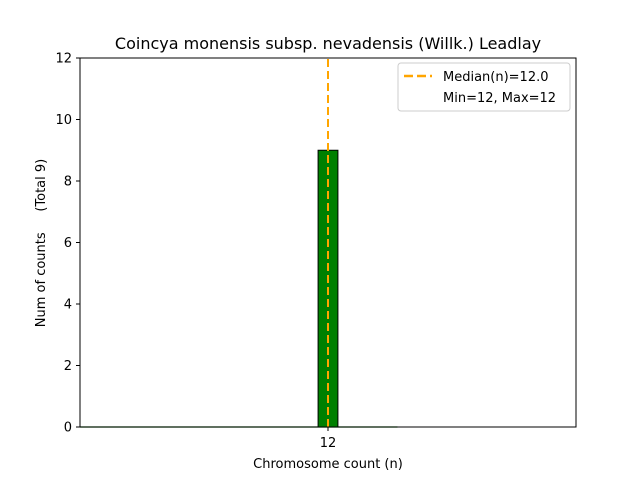  What do you see at coordinates (68, 305) in the screenshot?
I see `y-tick-label-2: 4` at bounding box center [68, 305].